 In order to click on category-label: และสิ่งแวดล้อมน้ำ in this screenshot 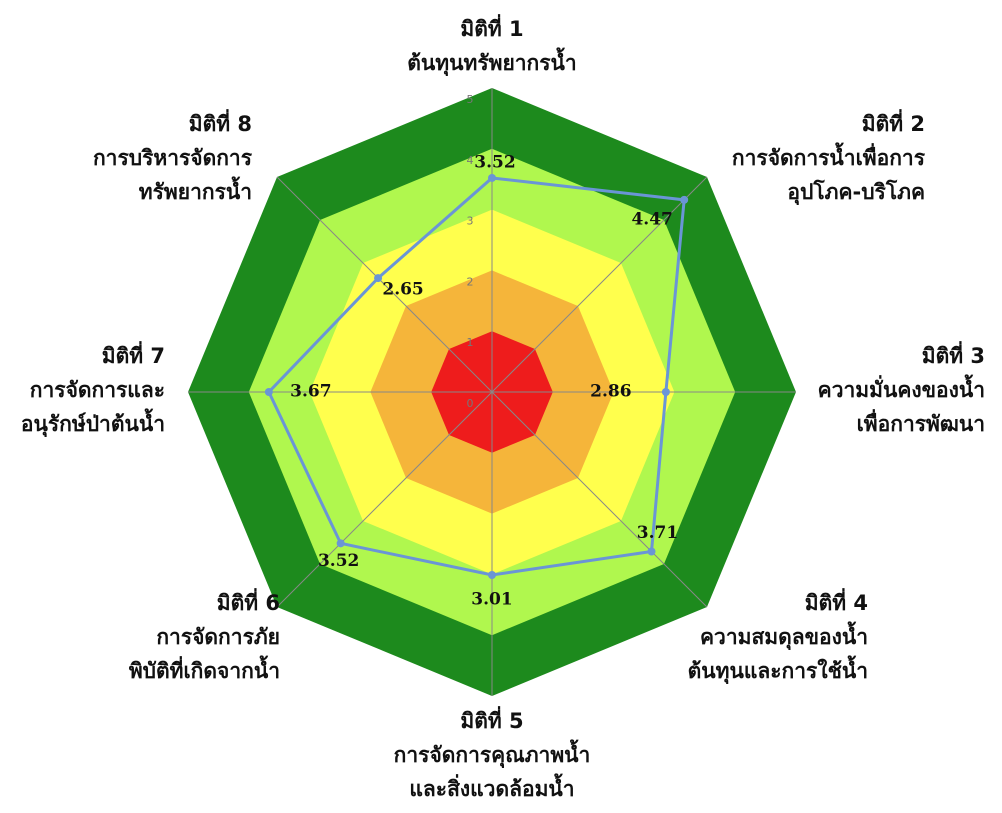, I will do `click(491, 787)`.